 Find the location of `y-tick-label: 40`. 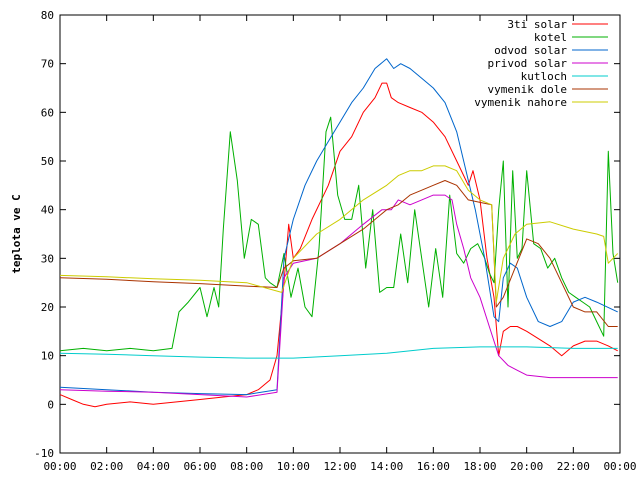

y-tick-label: 40 is located at coordinates (47, 210).